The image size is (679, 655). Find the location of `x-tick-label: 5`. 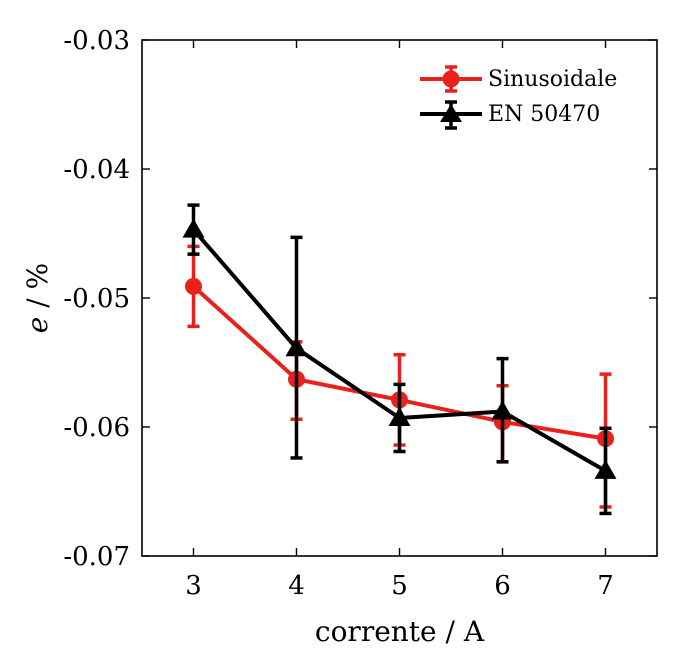

x-tick-label: 5 is located at coordinates (399, 586).